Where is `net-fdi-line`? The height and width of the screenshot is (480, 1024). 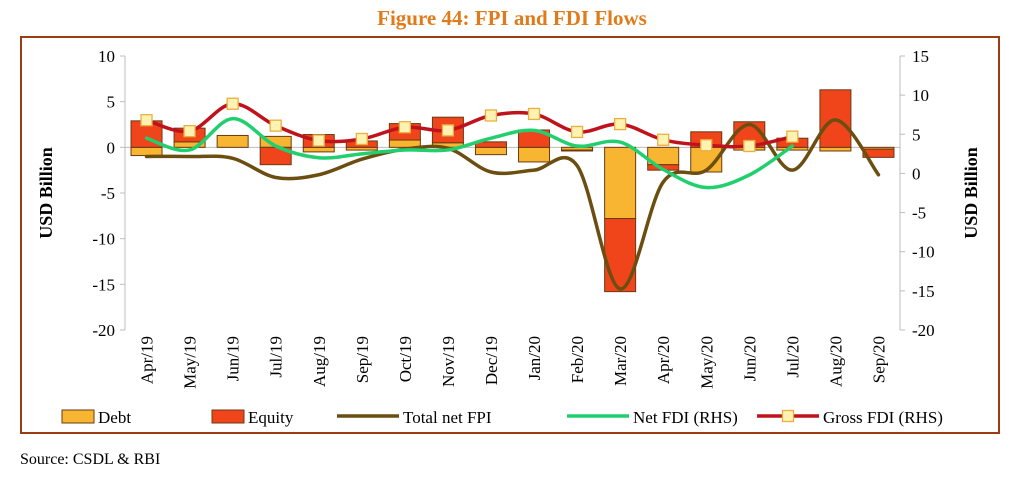 net-fdi-line is located at coordinates (469, 153).